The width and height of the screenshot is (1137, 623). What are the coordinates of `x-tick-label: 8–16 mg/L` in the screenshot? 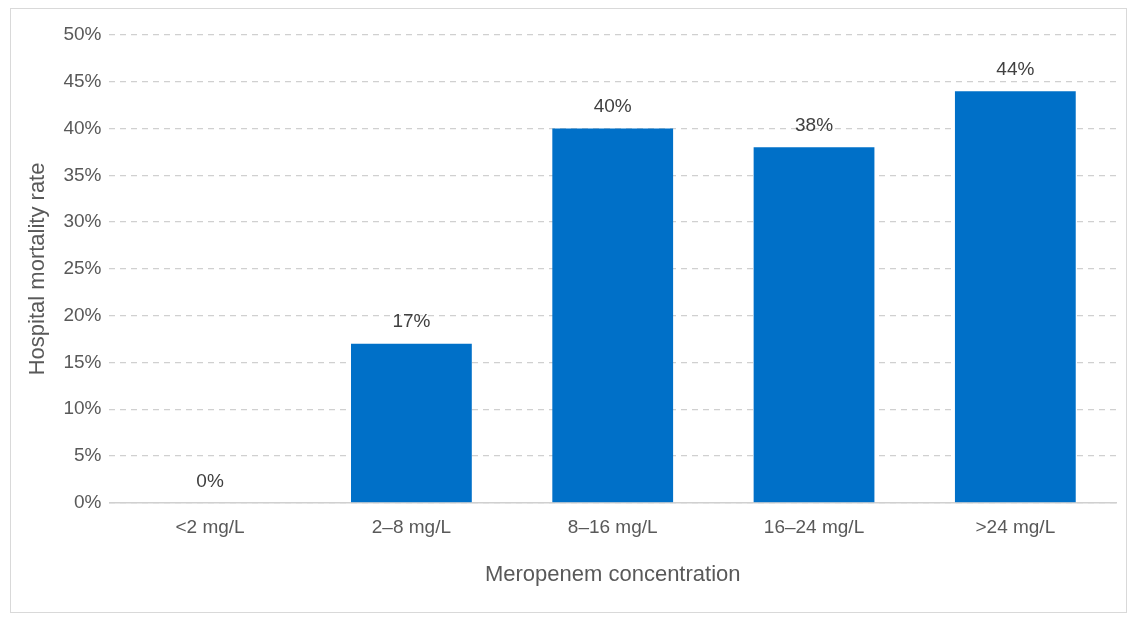 It's located at (612, 527).